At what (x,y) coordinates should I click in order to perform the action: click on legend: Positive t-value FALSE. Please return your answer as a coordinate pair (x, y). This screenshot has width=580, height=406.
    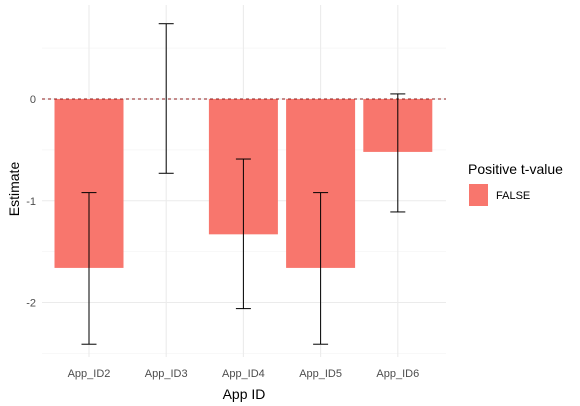
    Looking at the image, I should click on (515, 183).